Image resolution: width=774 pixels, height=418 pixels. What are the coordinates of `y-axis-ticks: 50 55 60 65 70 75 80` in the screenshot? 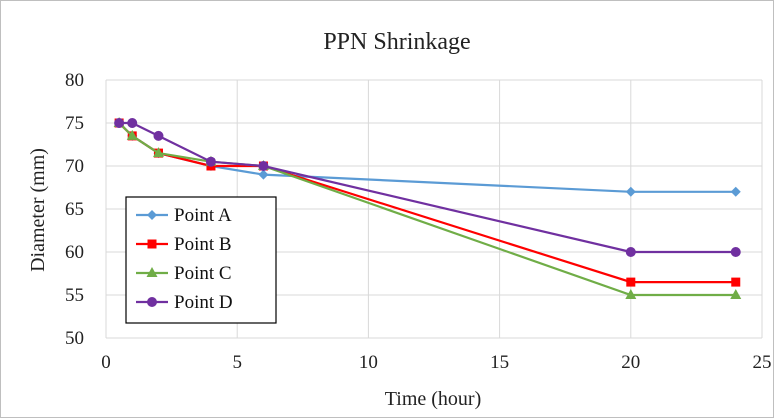 It's located at (74, 209).